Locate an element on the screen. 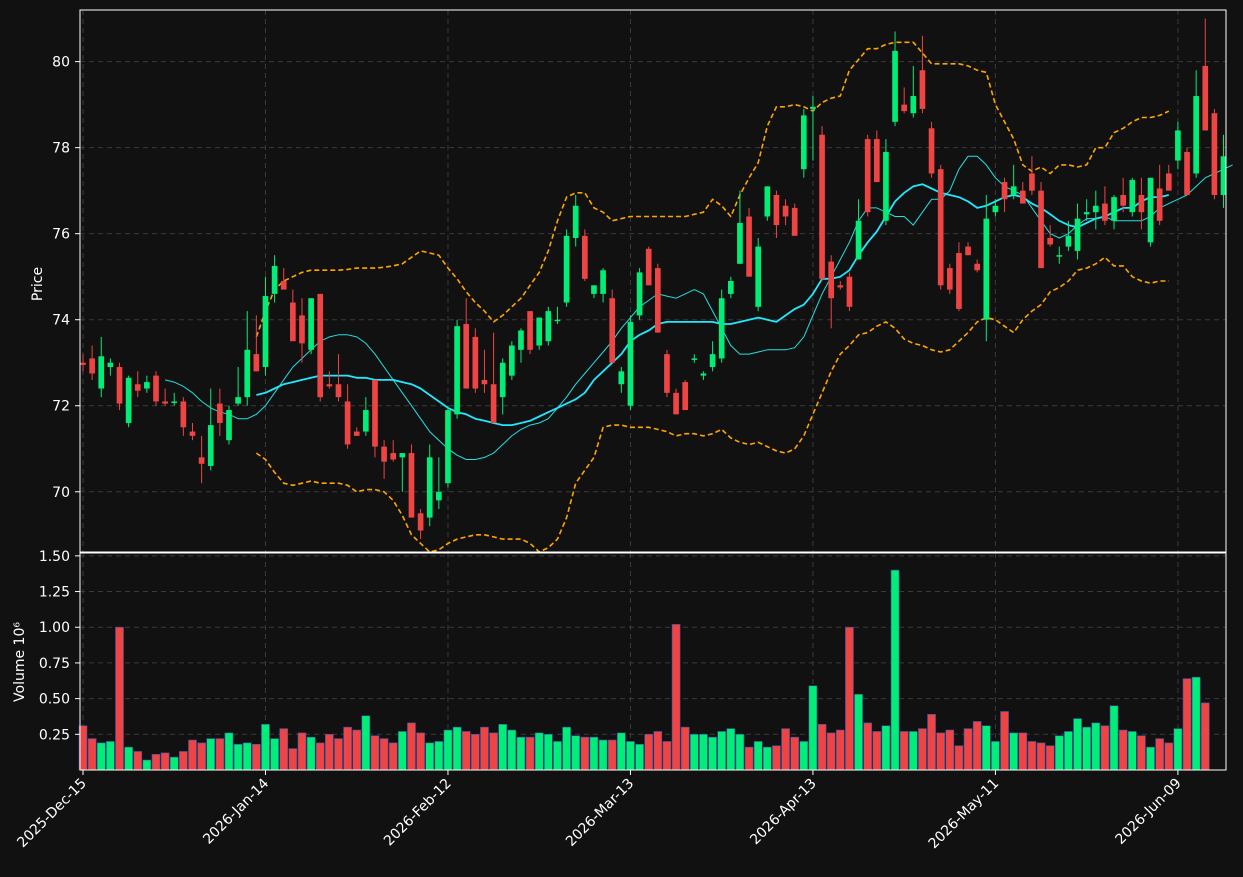 The height and width of the screenshot is (877, 1243). price-tick-label: 70 is located at coordinates (61, 493).